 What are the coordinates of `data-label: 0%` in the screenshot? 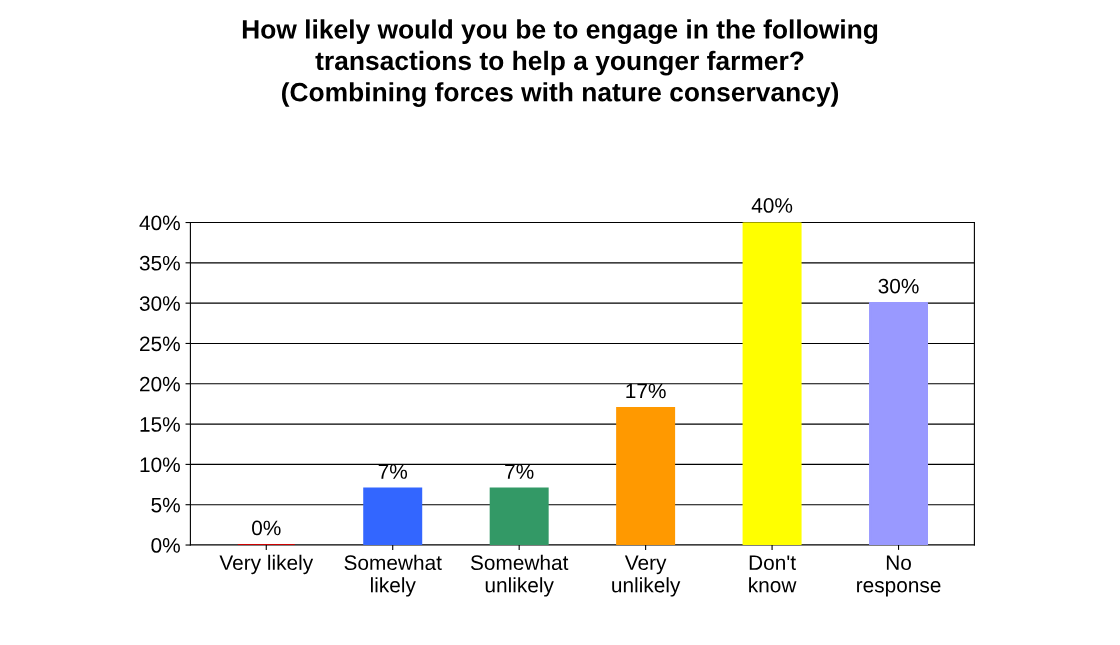 It's located at (266, 528).